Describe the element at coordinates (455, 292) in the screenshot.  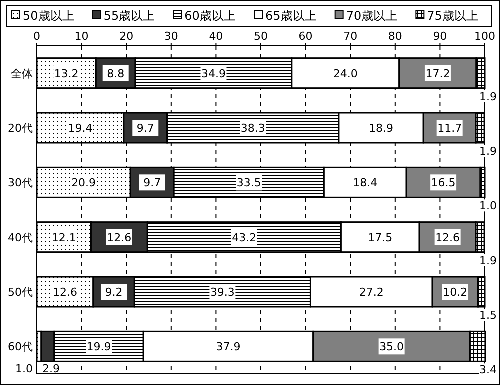
I see `data-label: 10.2` at that location.